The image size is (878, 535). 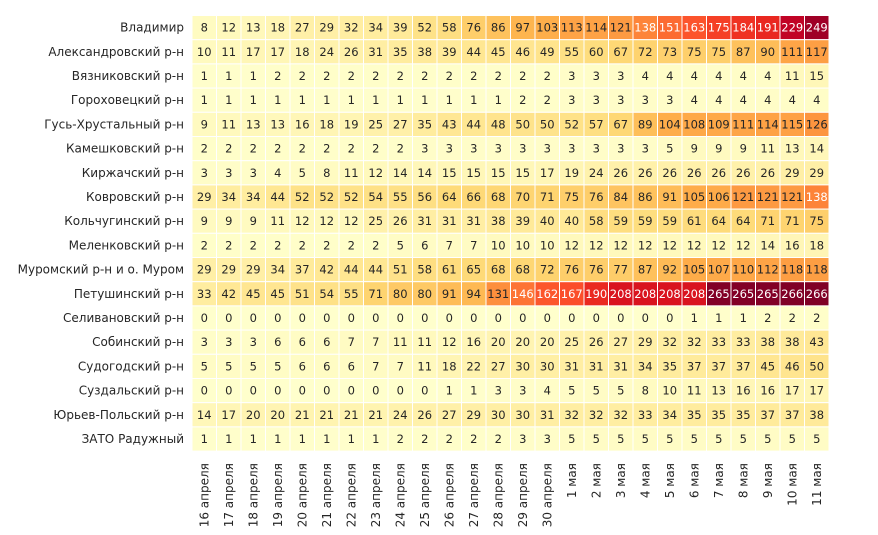 What do you see at coordinates (767, 221) in the screenshot?
I see `cell-value-label: 71` at bounding box center [767, 221].